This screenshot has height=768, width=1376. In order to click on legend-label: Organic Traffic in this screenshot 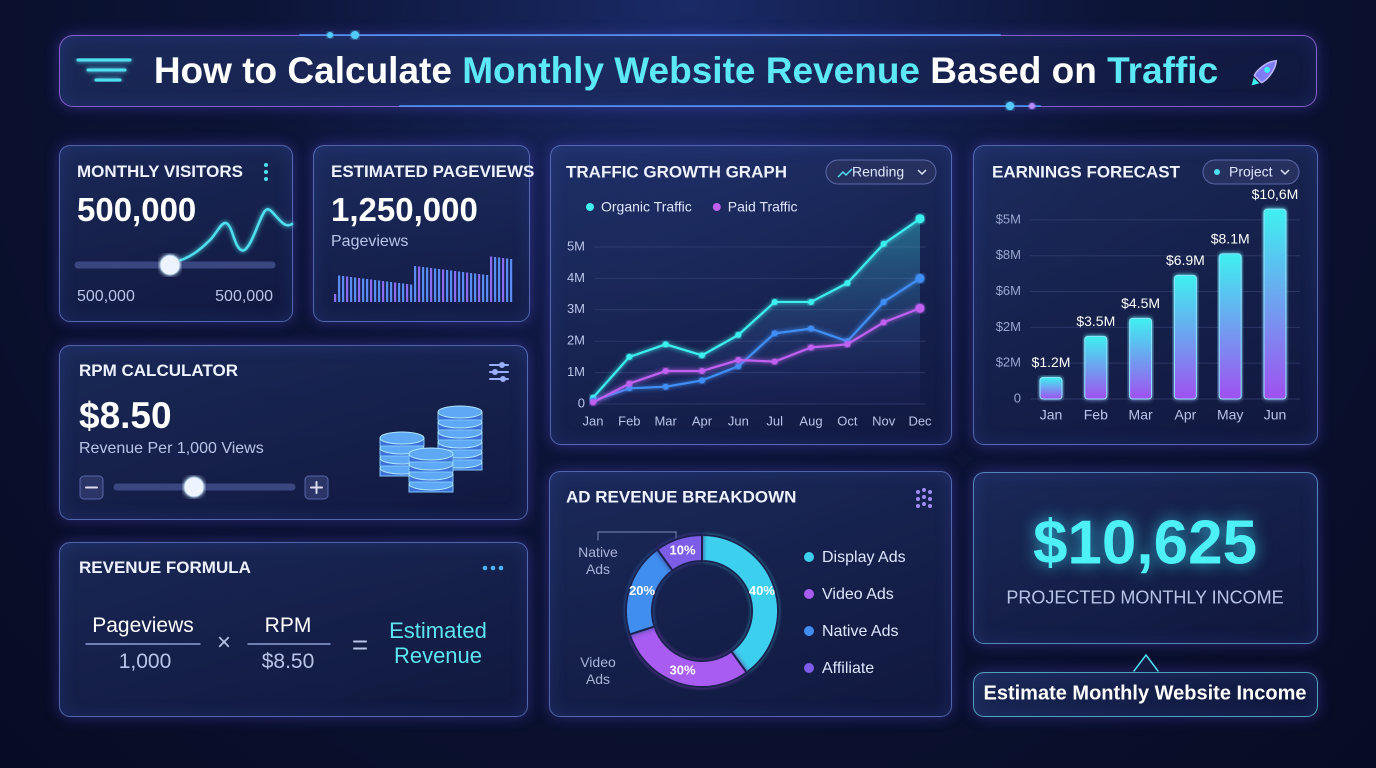, I will do `click(646, 207)`.